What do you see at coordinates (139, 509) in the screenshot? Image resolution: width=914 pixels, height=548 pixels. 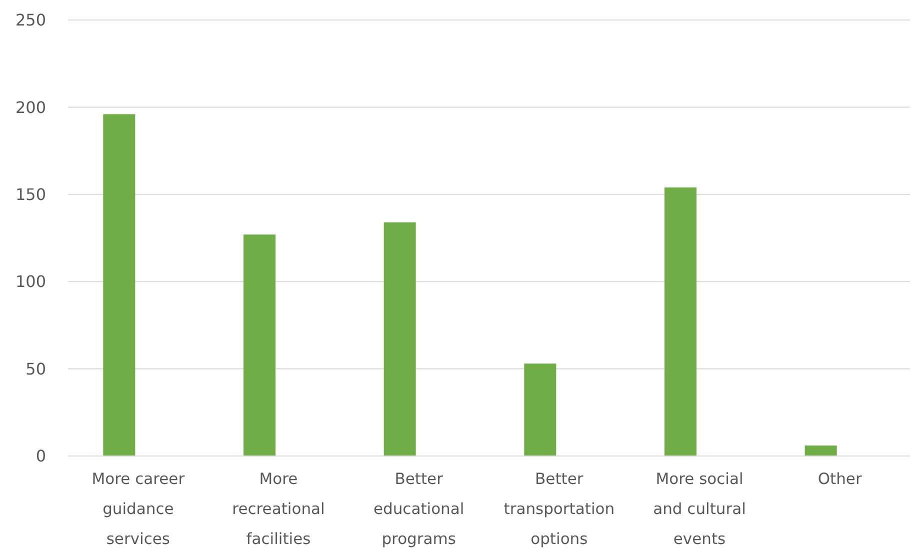 I see `x-tick-label: More career guidance services` at bounding box center [139, 509].